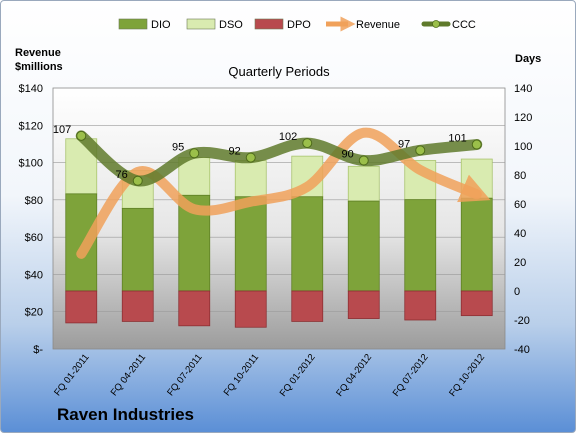 The image size is (576, 433). Describe the element at coordinates (231, 25) in the screenshot. I see `legend-label-dso: DSO` at that location.